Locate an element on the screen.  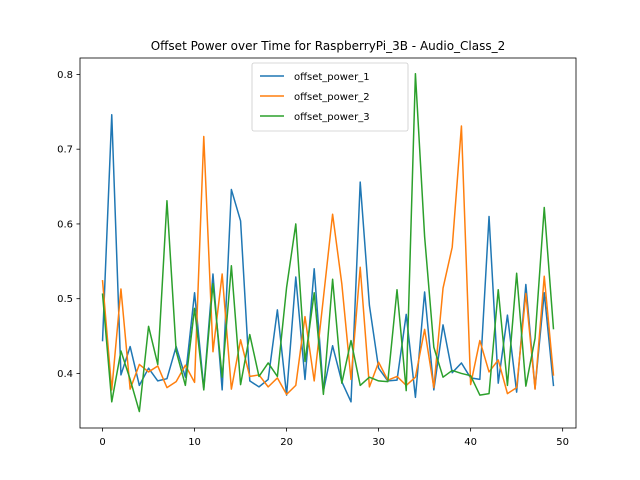
legend-label: offset_power_1 is located at coordinates (332, 77).